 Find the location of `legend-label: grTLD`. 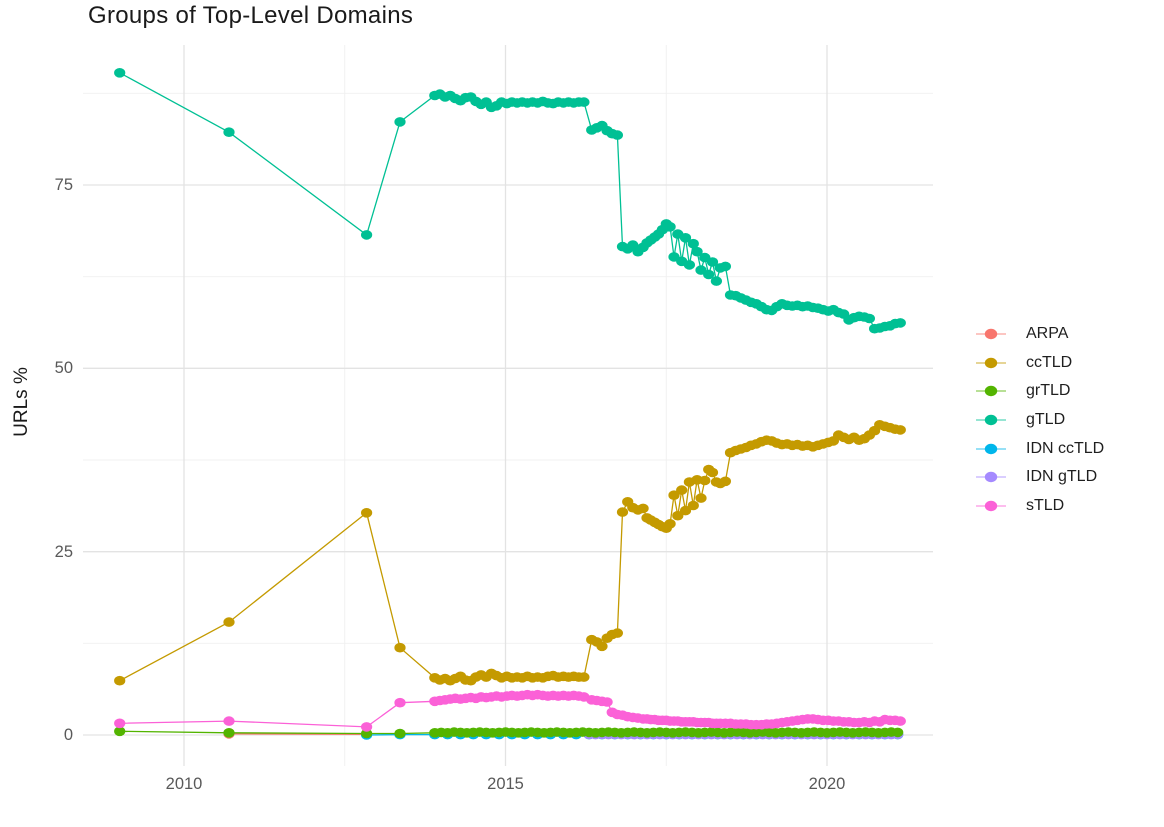

legend-label: grTLD is located at coordinates (1048, 391).